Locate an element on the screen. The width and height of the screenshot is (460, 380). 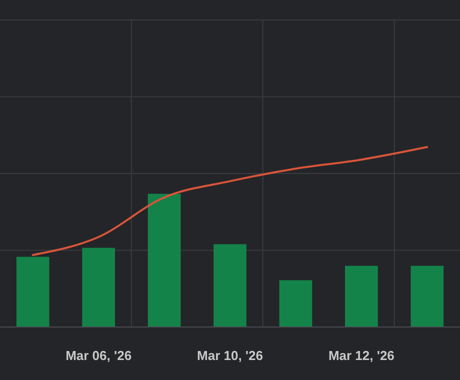
x-tick-label: Mar 12, '26 is located at coordinates (361, 355).